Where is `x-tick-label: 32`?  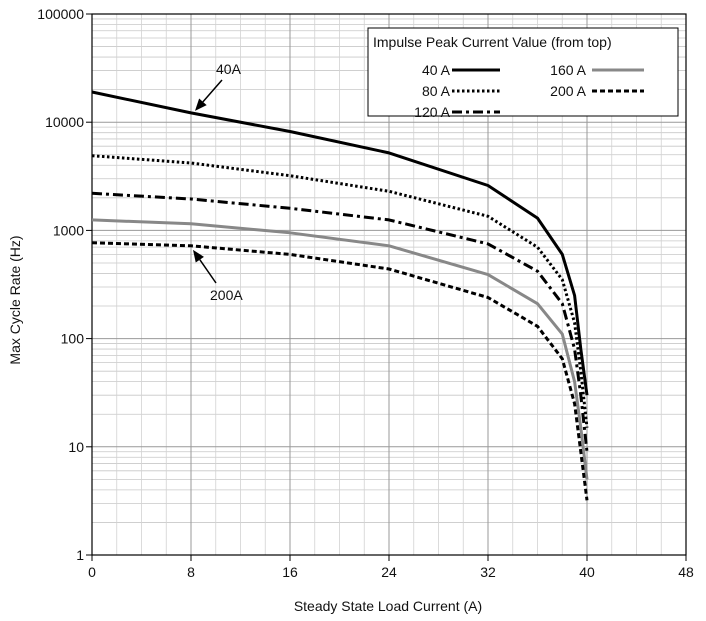 x-tick-label: 32 is located at coordinates (488, 572).